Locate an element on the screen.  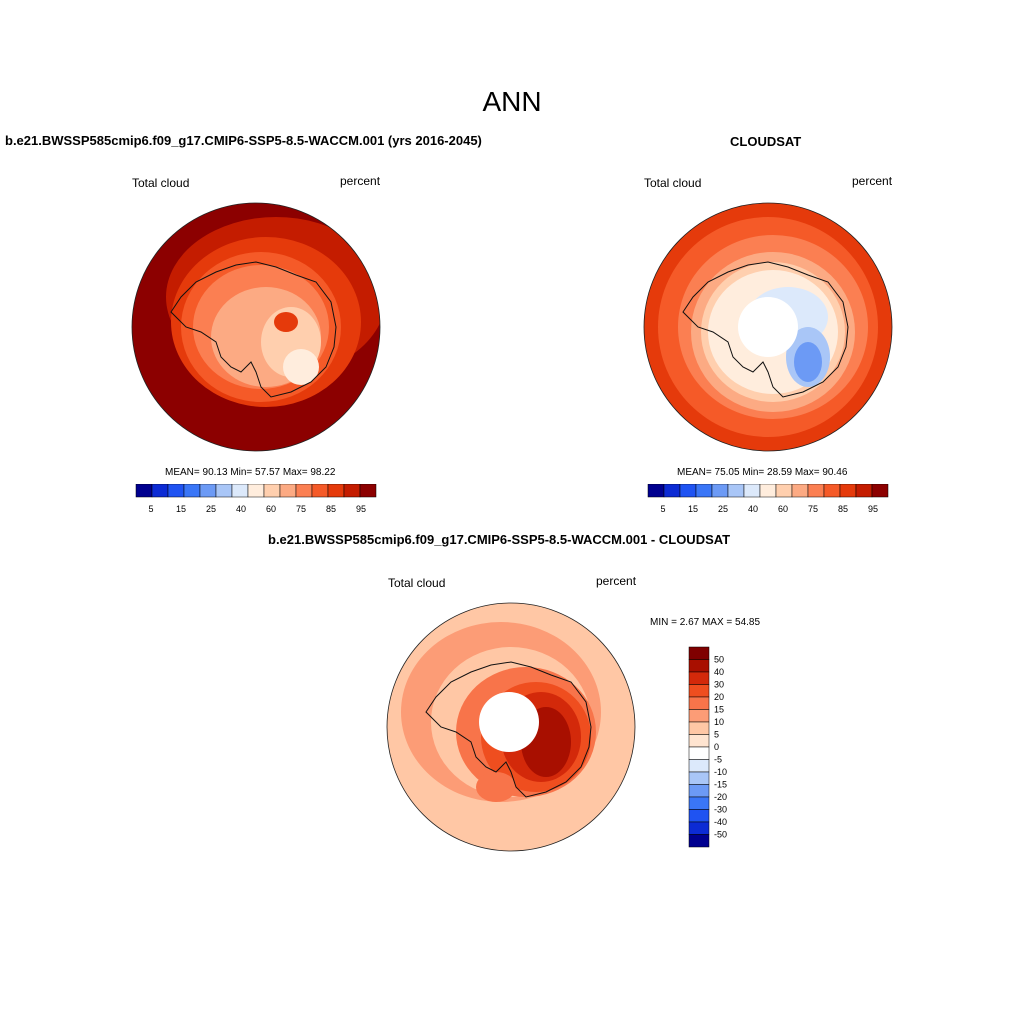
colorbar-tick-label: 0 is located at coordinates (716, 747).